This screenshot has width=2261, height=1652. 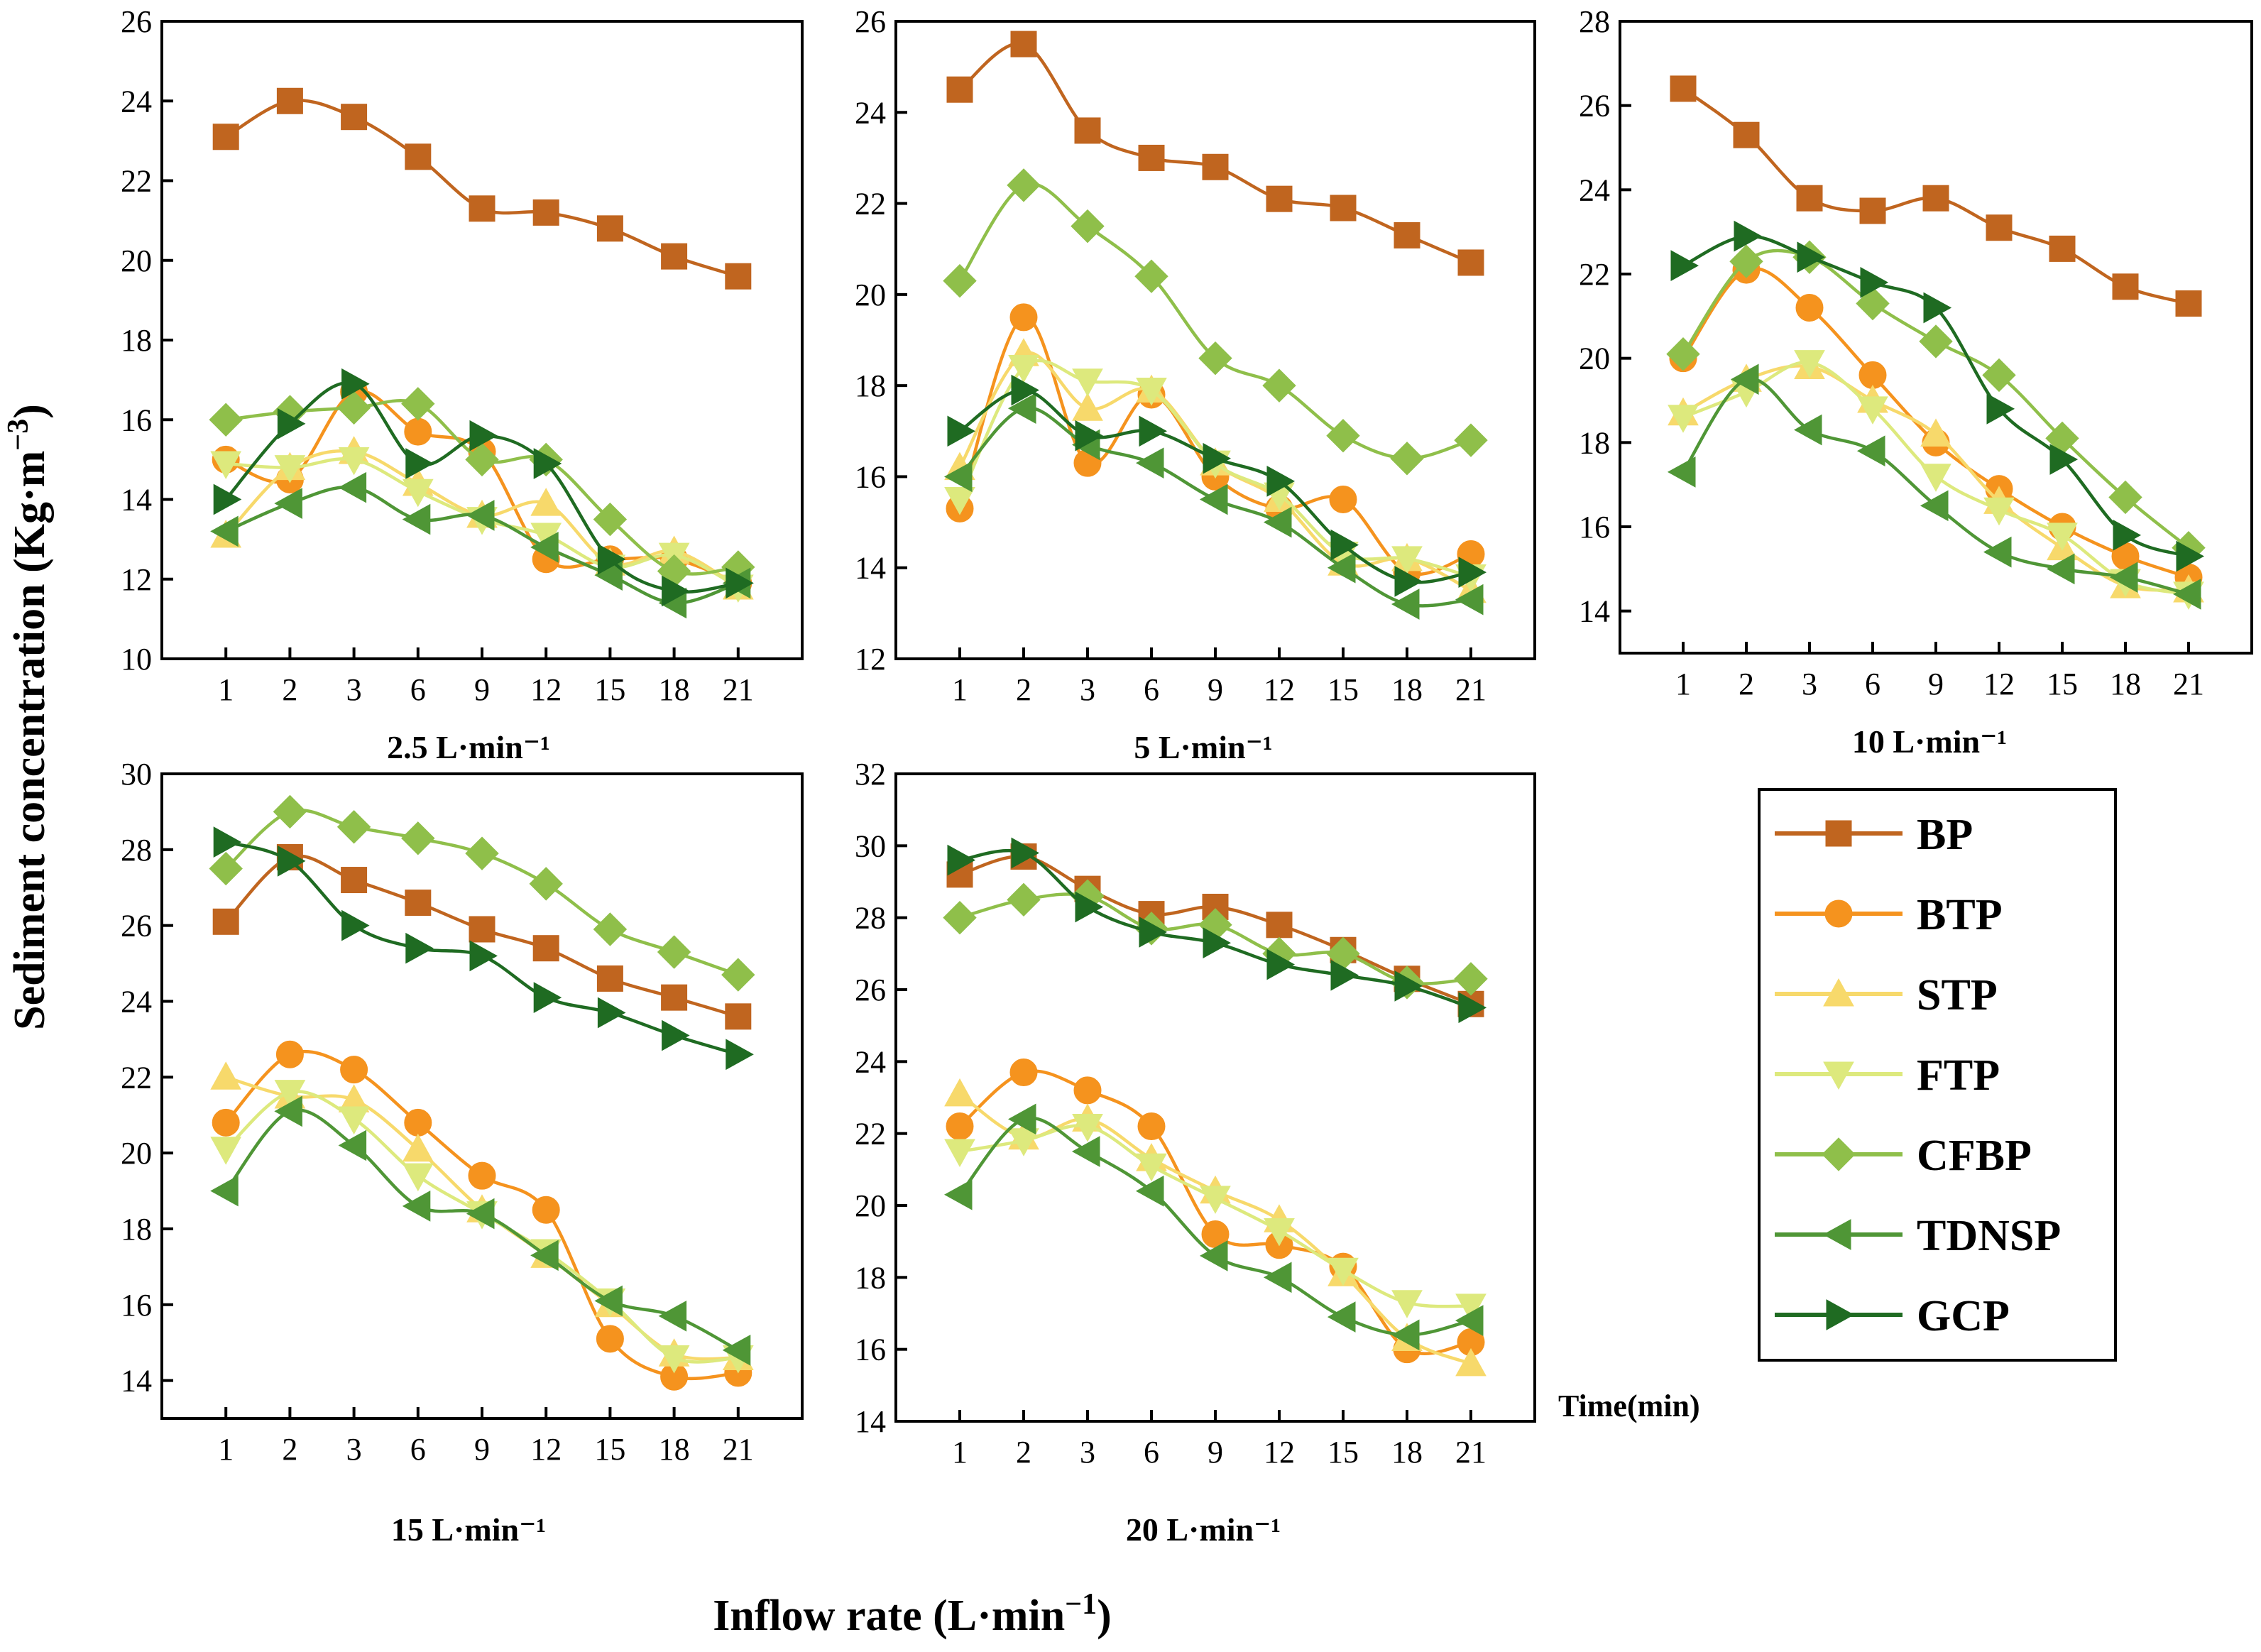 What do you see at coordinates (871, 476) in the screenshot?
I see `y-tick-label: 16` at bounding box center [871, 476].